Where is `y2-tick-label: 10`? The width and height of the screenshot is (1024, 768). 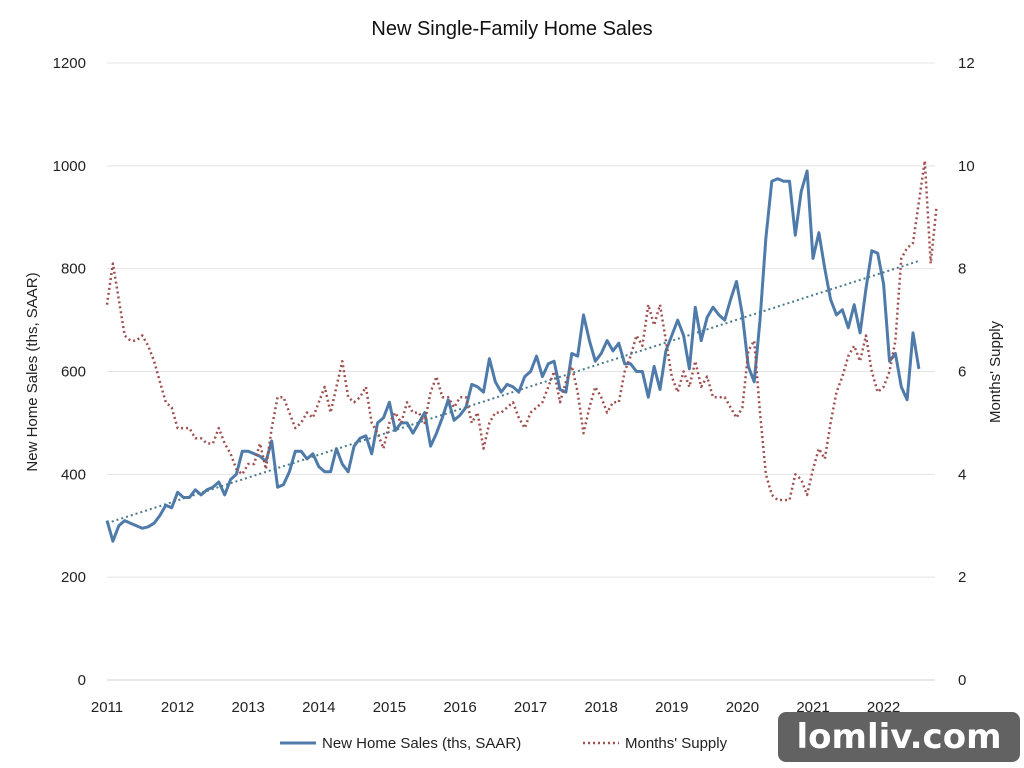
y2-tick-label: 10 is located at coordinates (966, 166).